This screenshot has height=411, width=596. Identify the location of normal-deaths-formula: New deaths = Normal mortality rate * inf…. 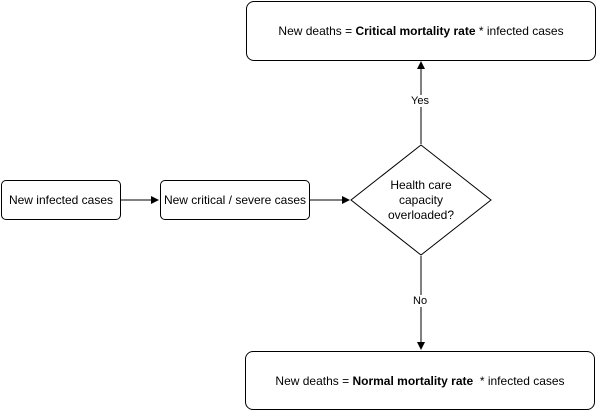
(419, 381).